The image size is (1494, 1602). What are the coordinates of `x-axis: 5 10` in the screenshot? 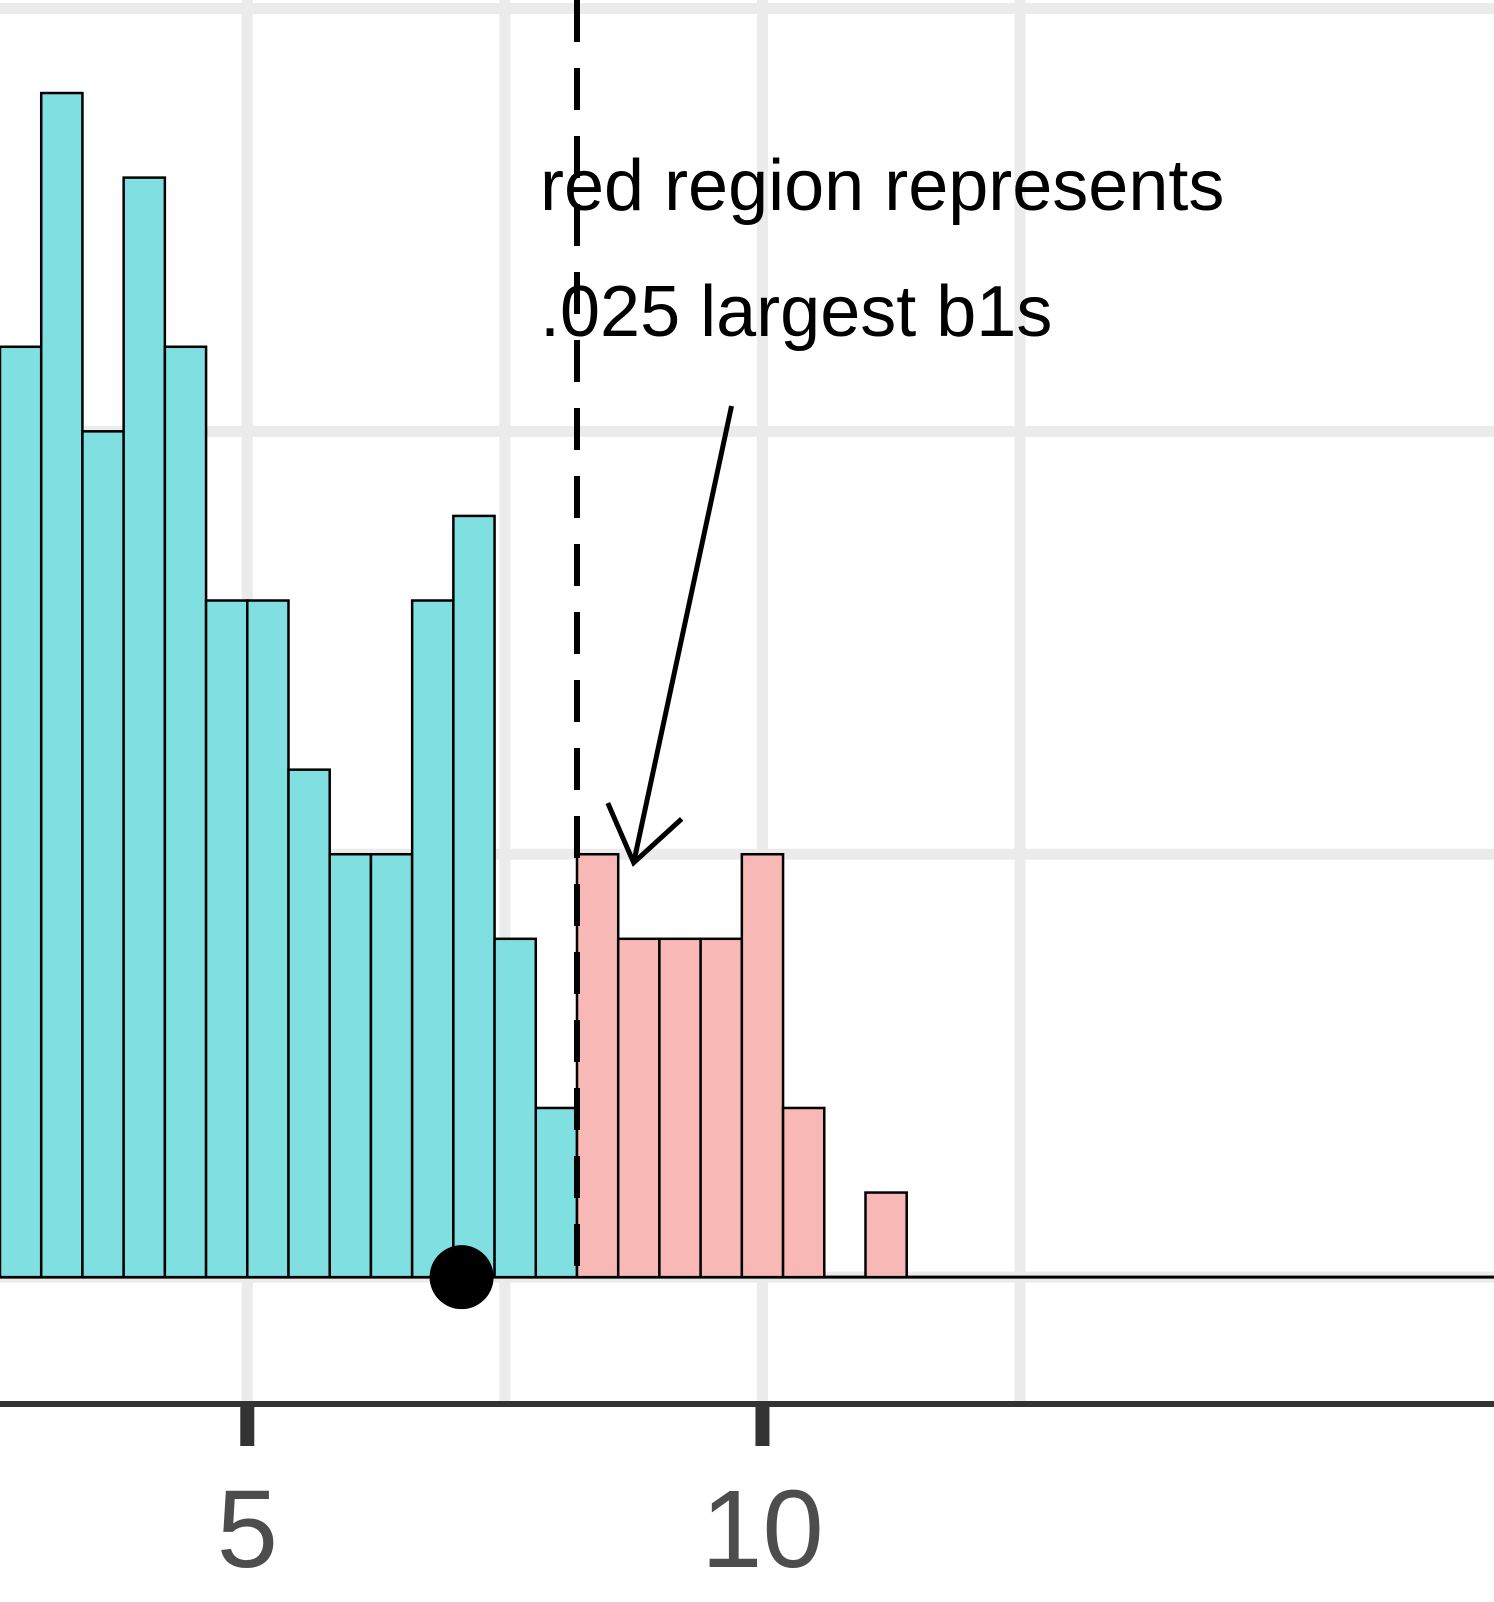 It's located at (747, 1496).